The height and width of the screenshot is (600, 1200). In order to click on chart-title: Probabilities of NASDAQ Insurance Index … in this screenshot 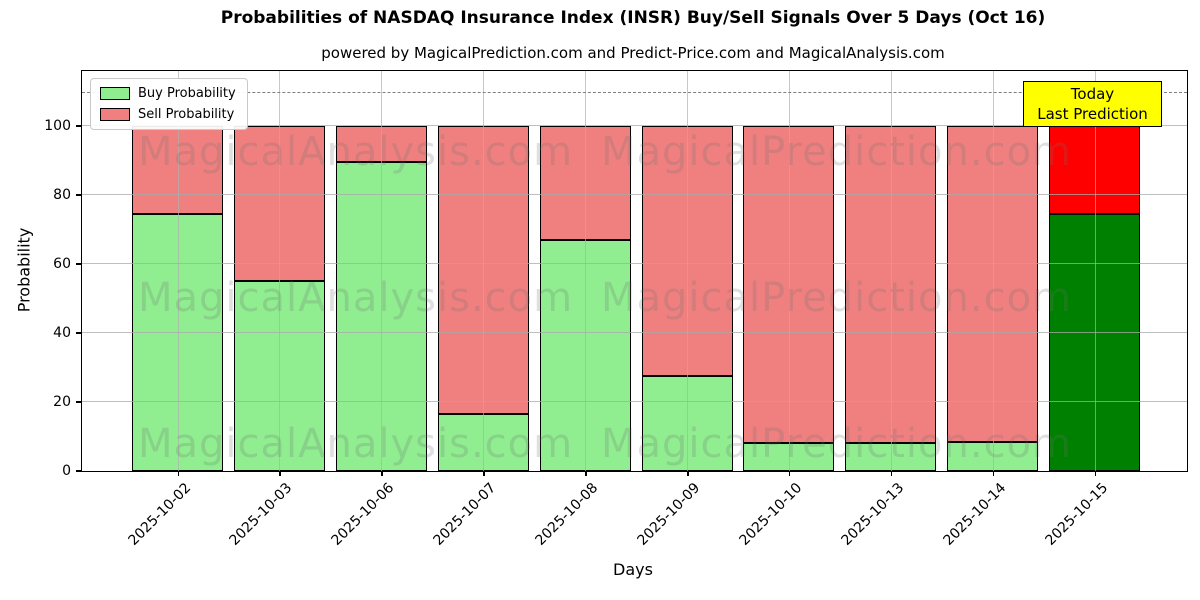, I will do `click(633, 18)`.